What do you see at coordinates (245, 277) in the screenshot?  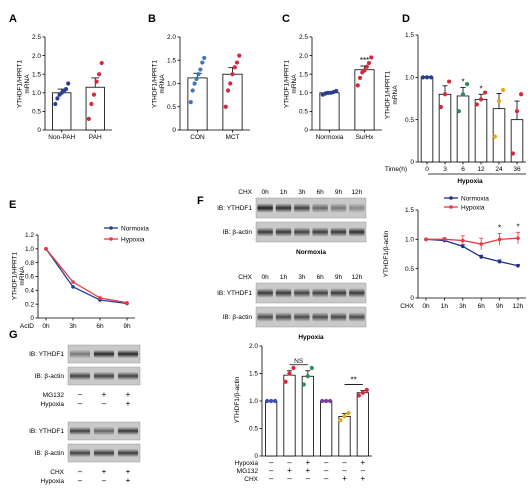 I see `chx-label: CHX` at bounding box center [245, 277].